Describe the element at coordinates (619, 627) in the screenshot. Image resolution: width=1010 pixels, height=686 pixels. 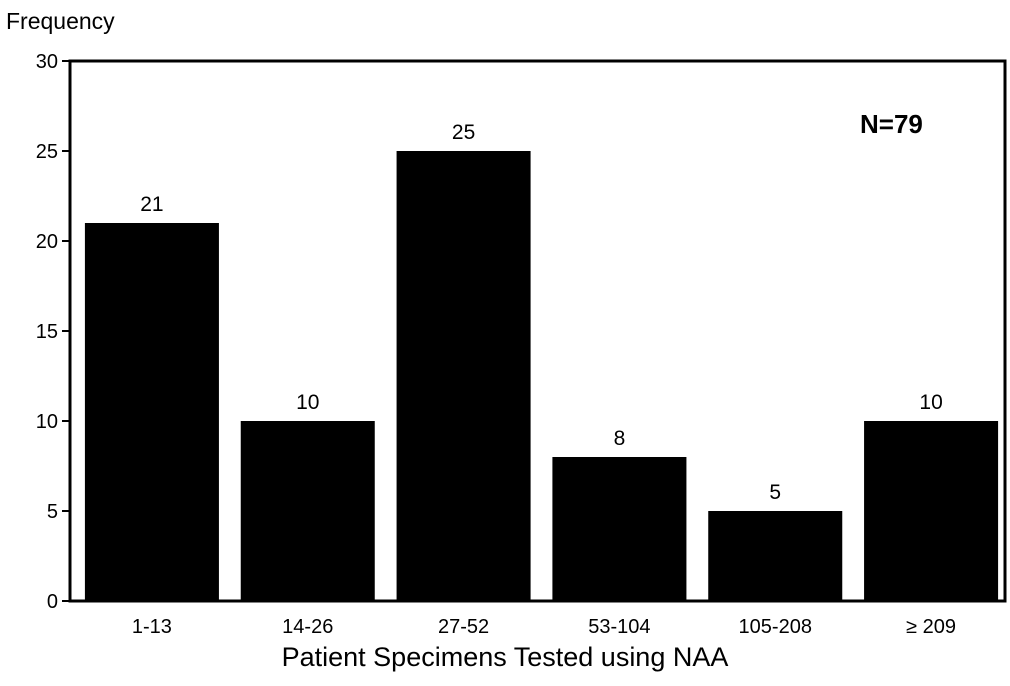
I see `x-tick-label: 53-104` at that location.